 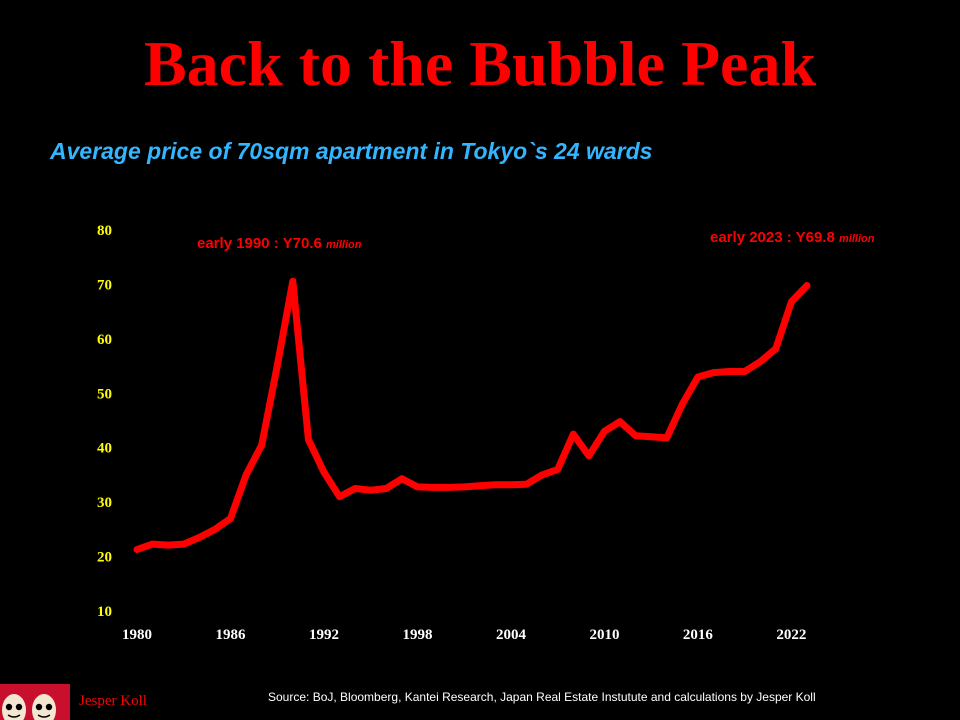 I want to click on daruma-doll-icon, so click(x=35, y=702).